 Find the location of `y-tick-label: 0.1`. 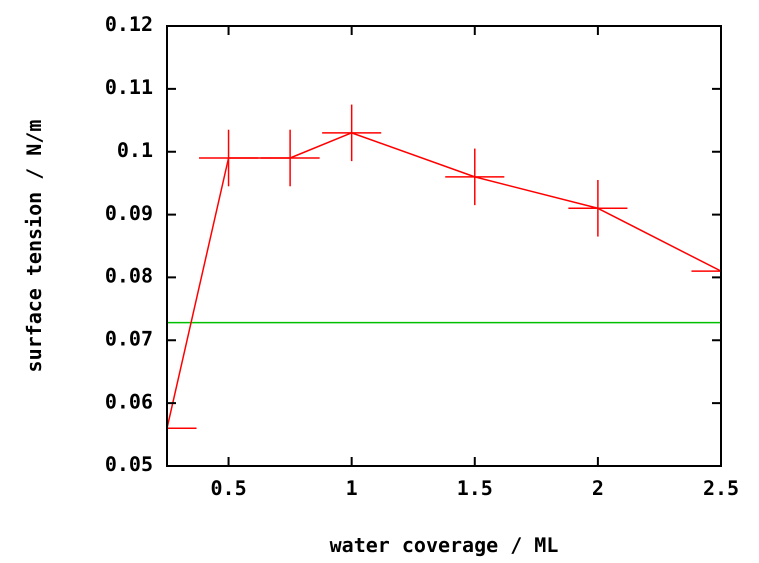

y-tick-label: 0.1 is located at coordinates (134, 150).